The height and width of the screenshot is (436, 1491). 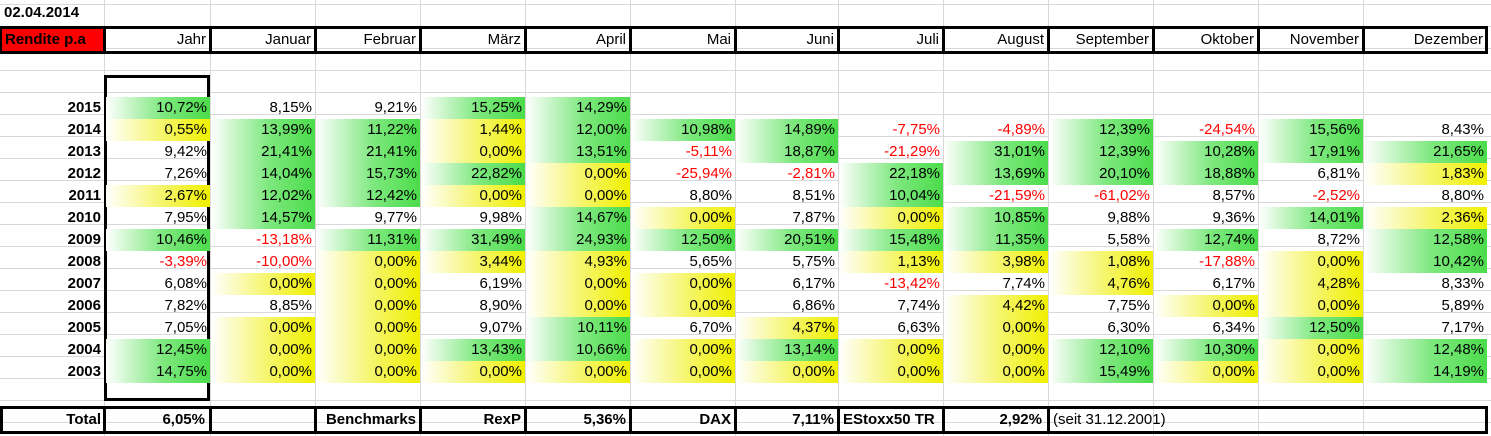 What do you see at coordinates (578, 152) in the screenshot?
I see `return-cell: 13,51%` at bounding box center [578, 152].